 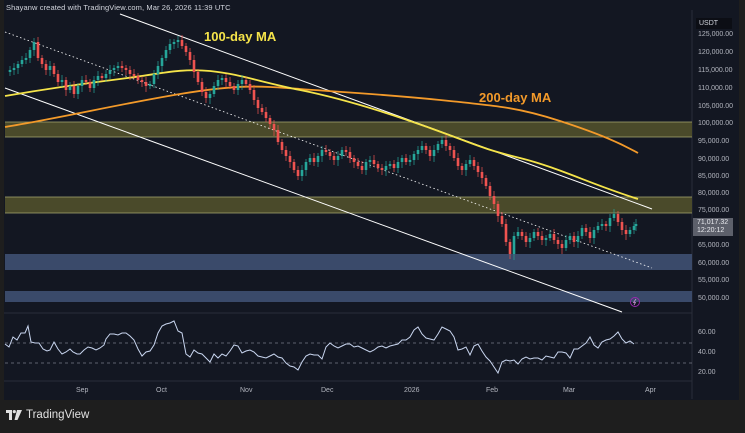 I want to click on tradingview-brand: TradingView, so click(x=58, y=415).